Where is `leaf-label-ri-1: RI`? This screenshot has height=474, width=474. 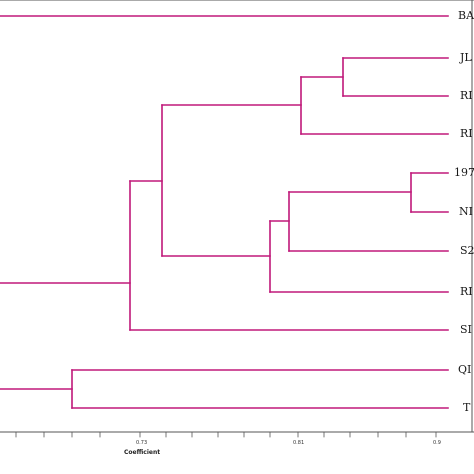
leaf-label-ri-1: RI is located at coordinates (466, 95).